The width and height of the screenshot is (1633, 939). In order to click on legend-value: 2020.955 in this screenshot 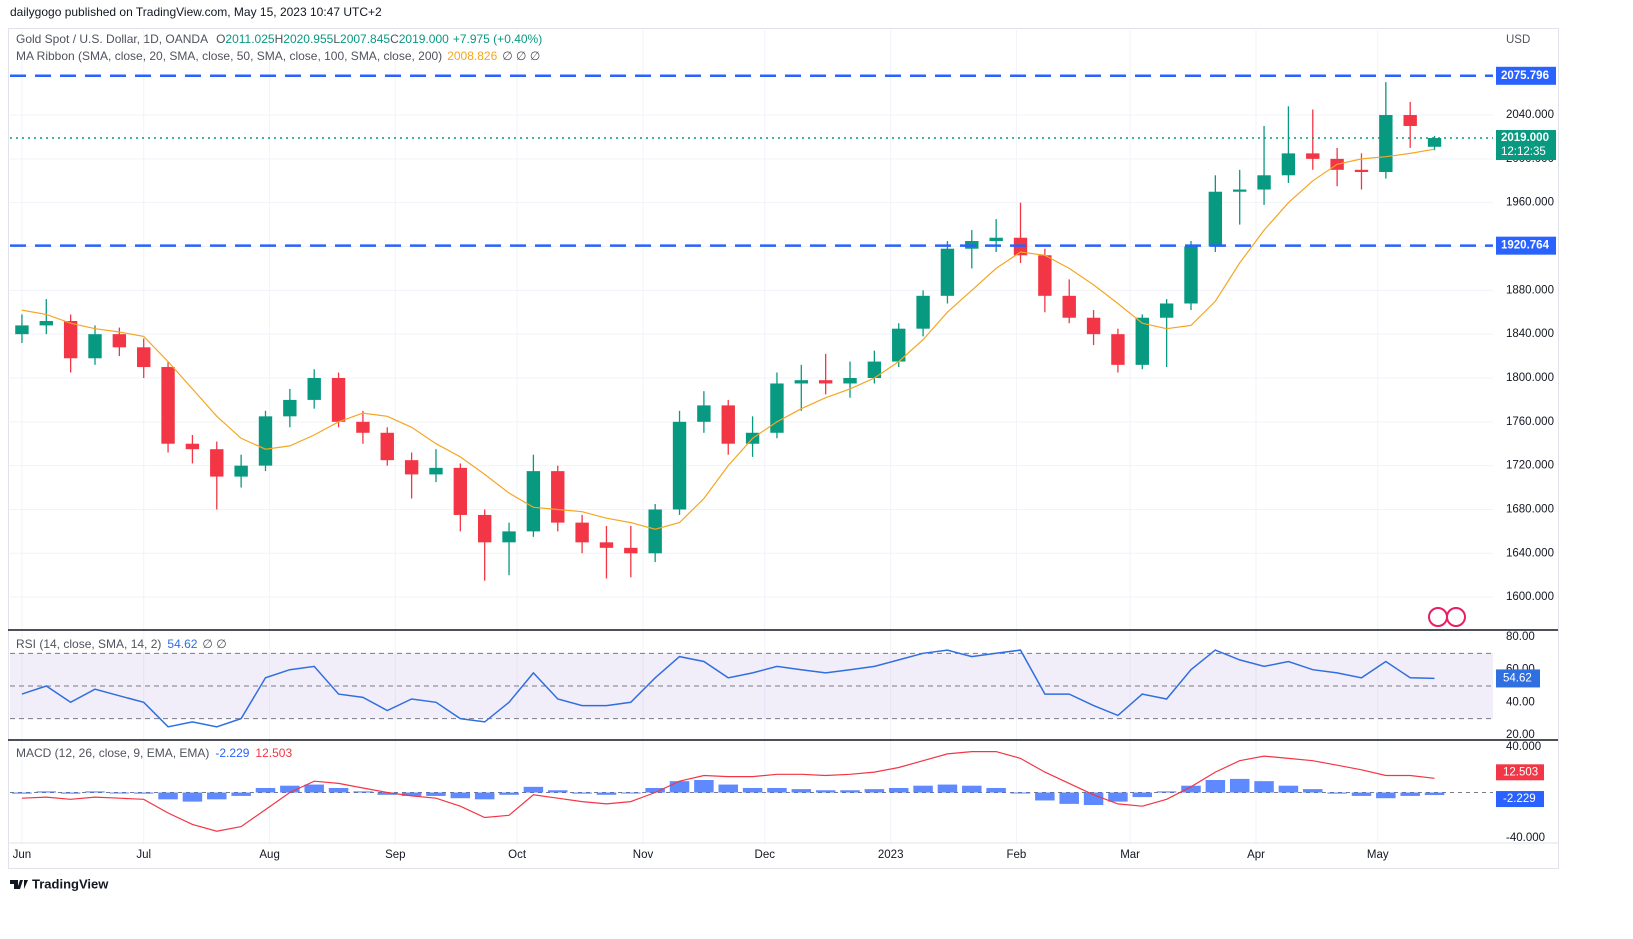, I will do `click(308, 39)`.